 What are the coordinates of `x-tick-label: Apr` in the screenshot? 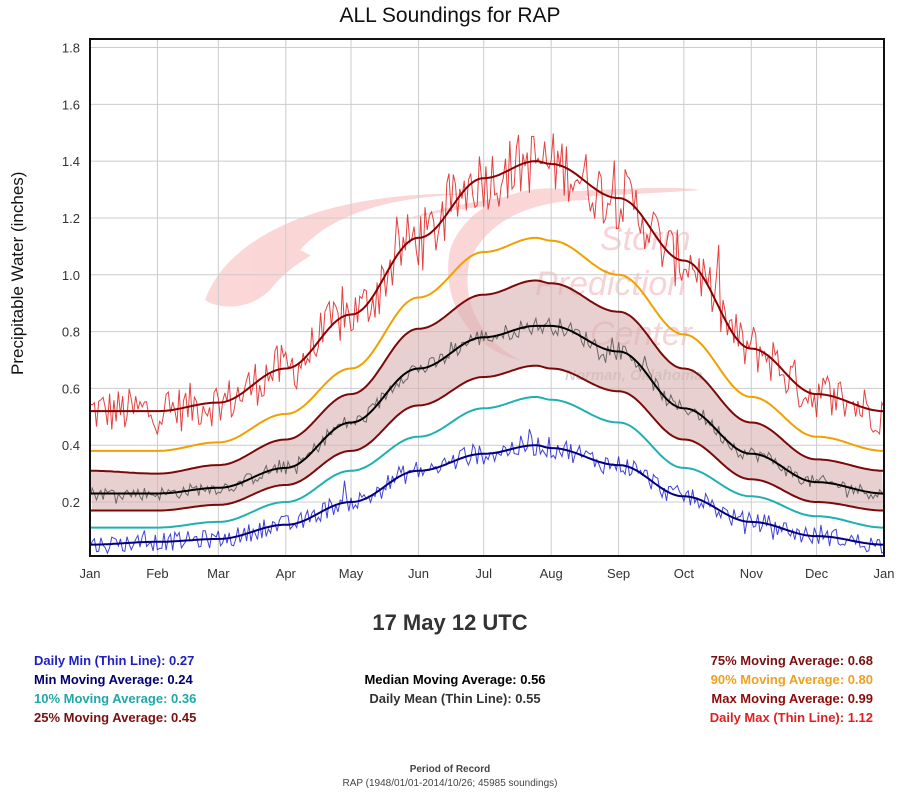 It's located at (286, 573).